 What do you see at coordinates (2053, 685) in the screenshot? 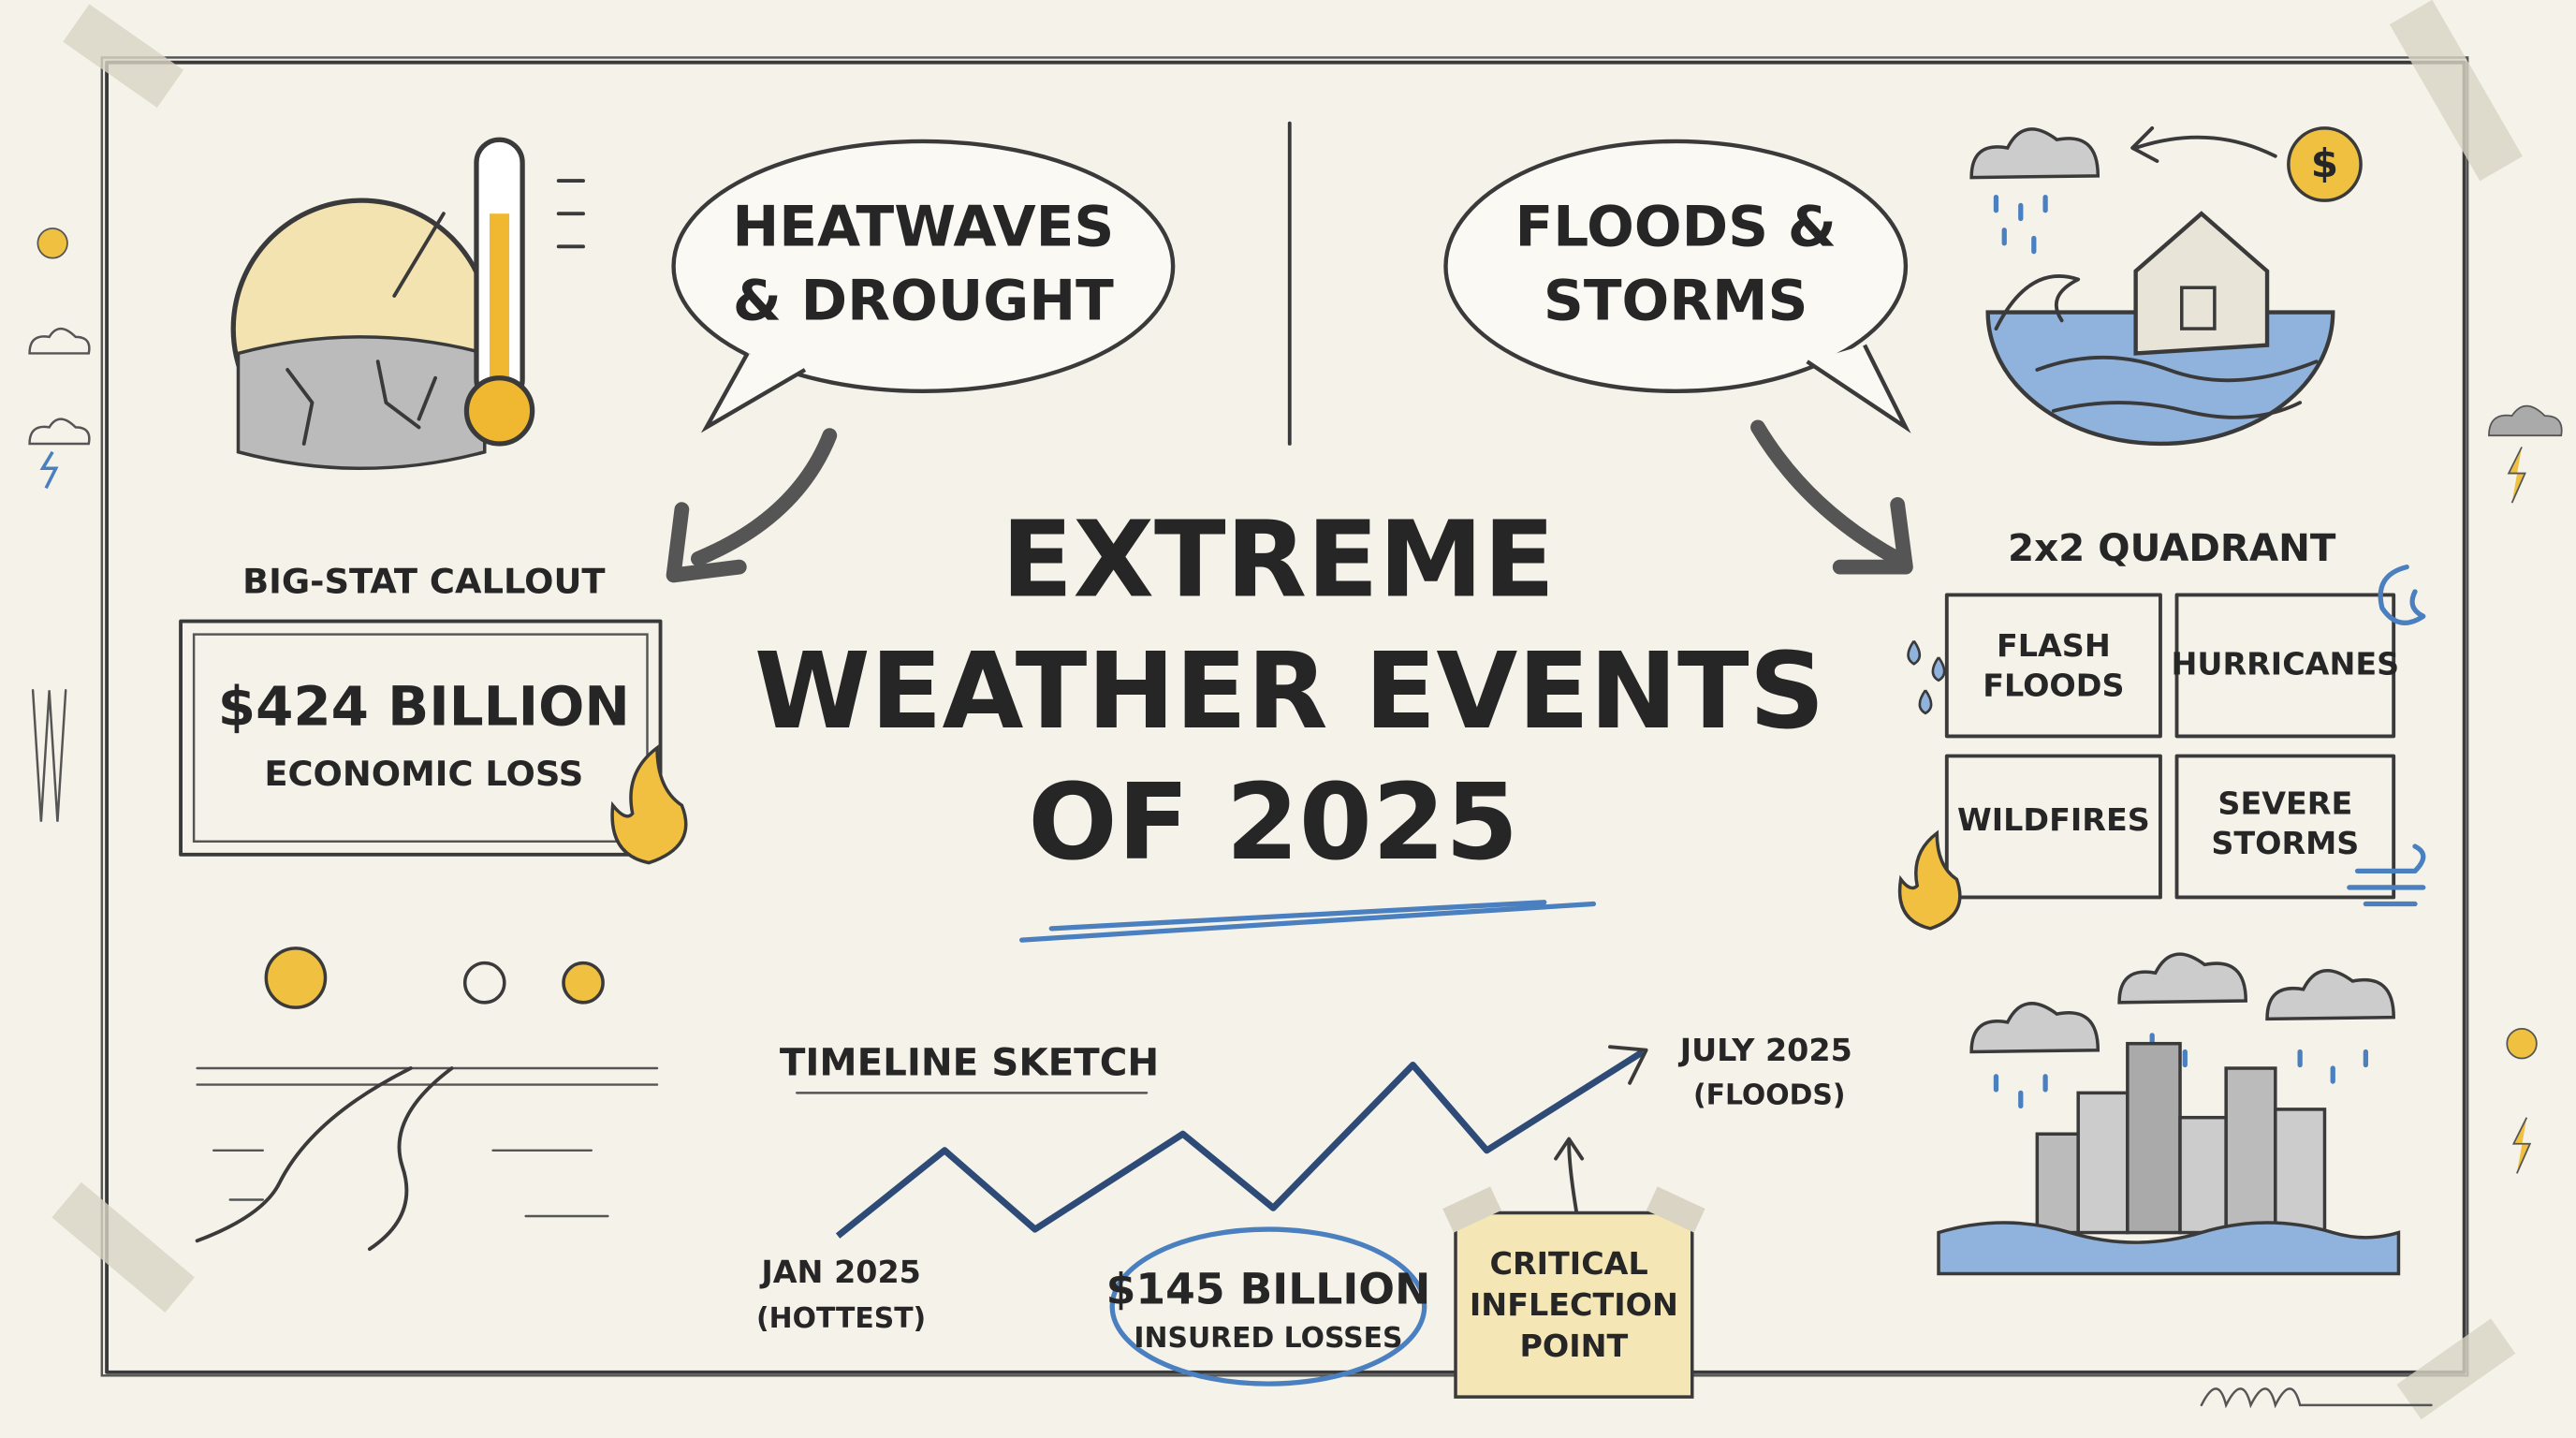
I see `quadrant-label: FLOODS` at bounding box center [2053, 685].